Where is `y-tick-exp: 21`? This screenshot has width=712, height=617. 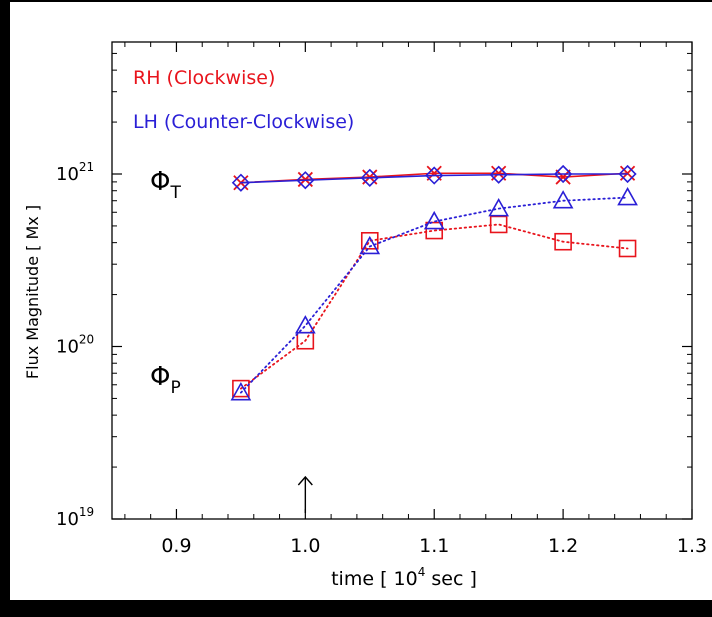
y-tick-exp: 21 is located at coordinates (86, 167).